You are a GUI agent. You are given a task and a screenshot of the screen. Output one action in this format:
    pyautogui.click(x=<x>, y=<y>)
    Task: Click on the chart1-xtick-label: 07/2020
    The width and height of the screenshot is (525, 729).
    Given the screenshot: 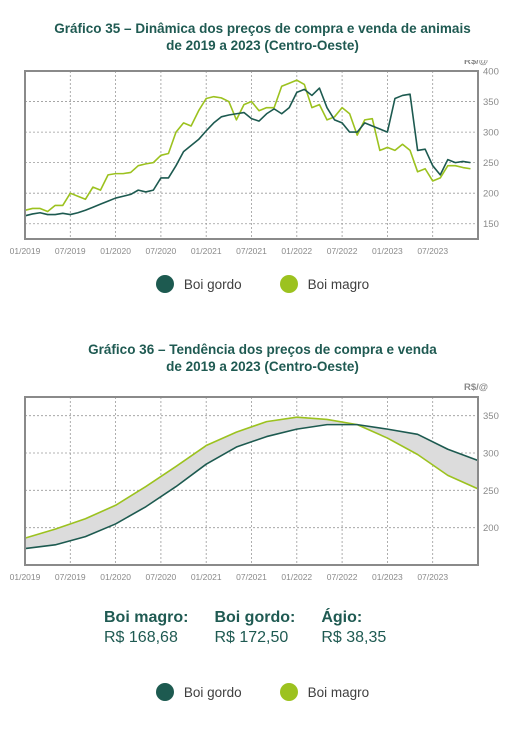 What is the action you would take?
    pyautogui.click(x=161, y=251)
    